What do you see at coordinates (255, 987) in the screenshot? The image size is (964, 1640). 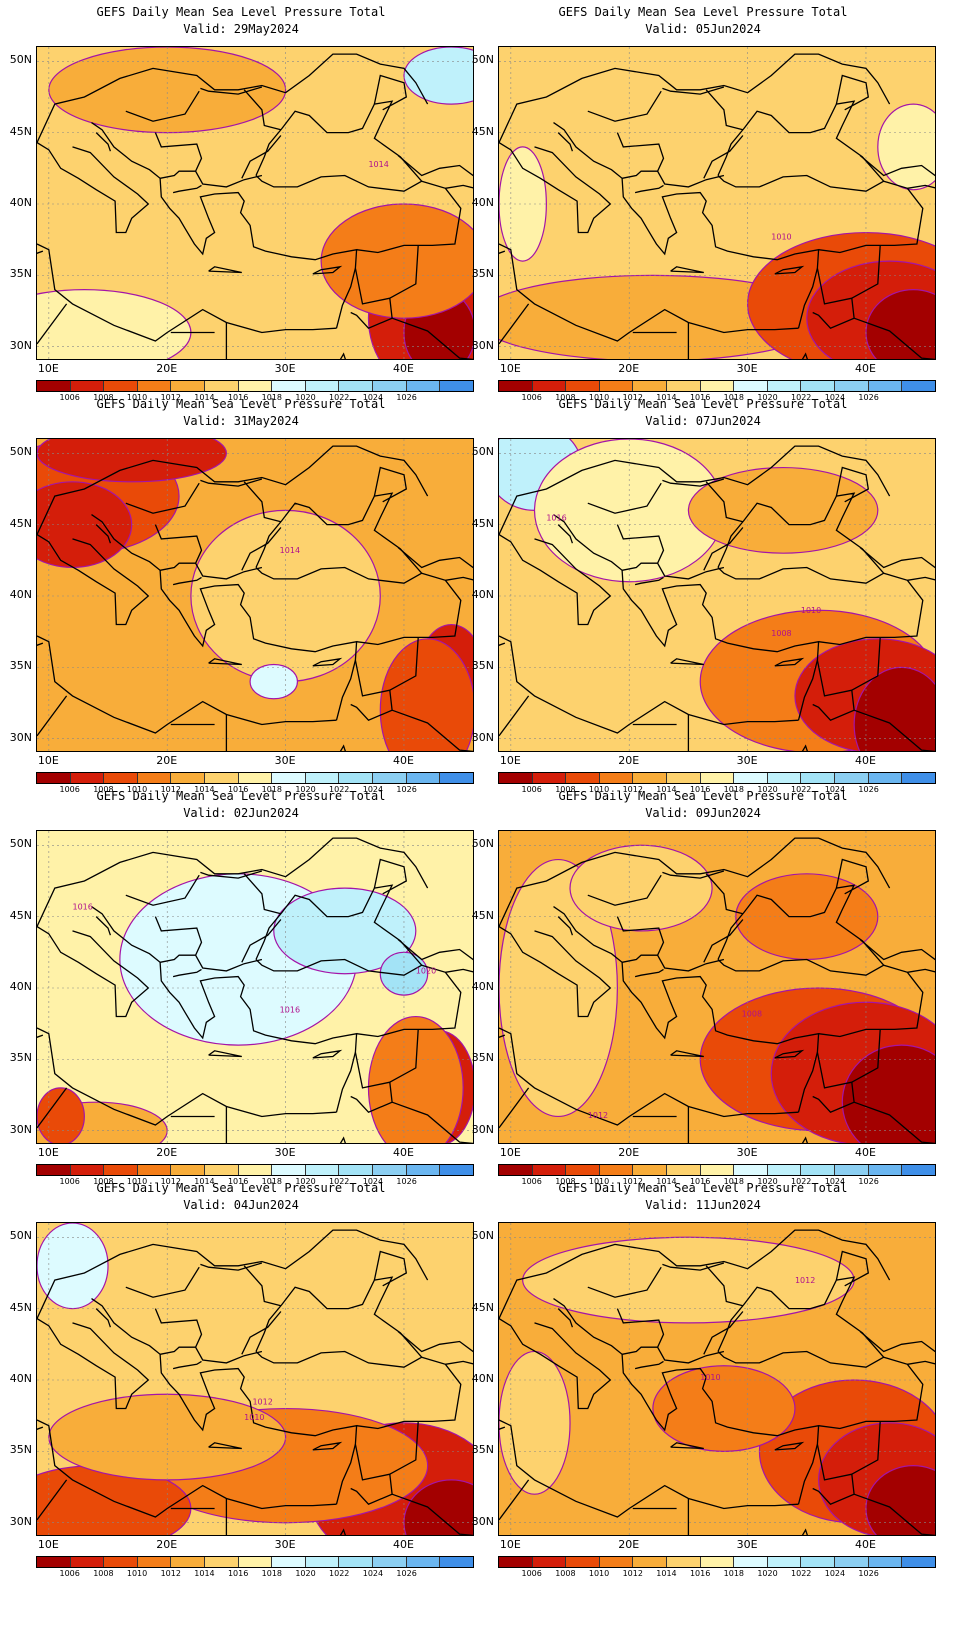 I see `pressure-map: 1016 1020 1016` at bounding box center [255, 987].